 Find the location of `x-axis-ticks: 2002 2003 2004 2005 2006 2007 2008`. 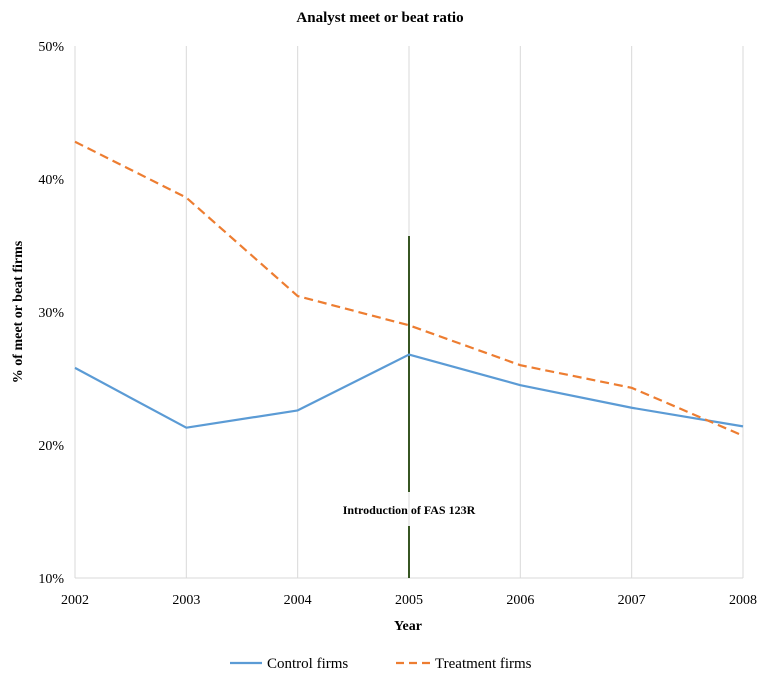

x-axis-ticks: 2002 2003 2004 2005 2006 2007 2008 is located at coordinates (409, 600).